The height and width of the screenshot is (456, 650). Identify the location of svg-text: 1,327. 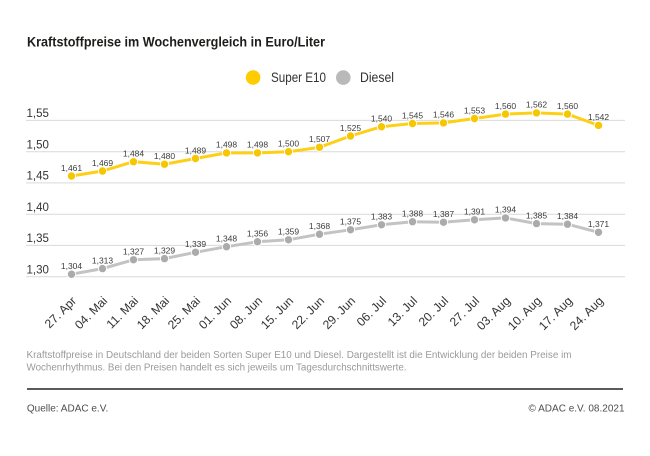
(134, 252).